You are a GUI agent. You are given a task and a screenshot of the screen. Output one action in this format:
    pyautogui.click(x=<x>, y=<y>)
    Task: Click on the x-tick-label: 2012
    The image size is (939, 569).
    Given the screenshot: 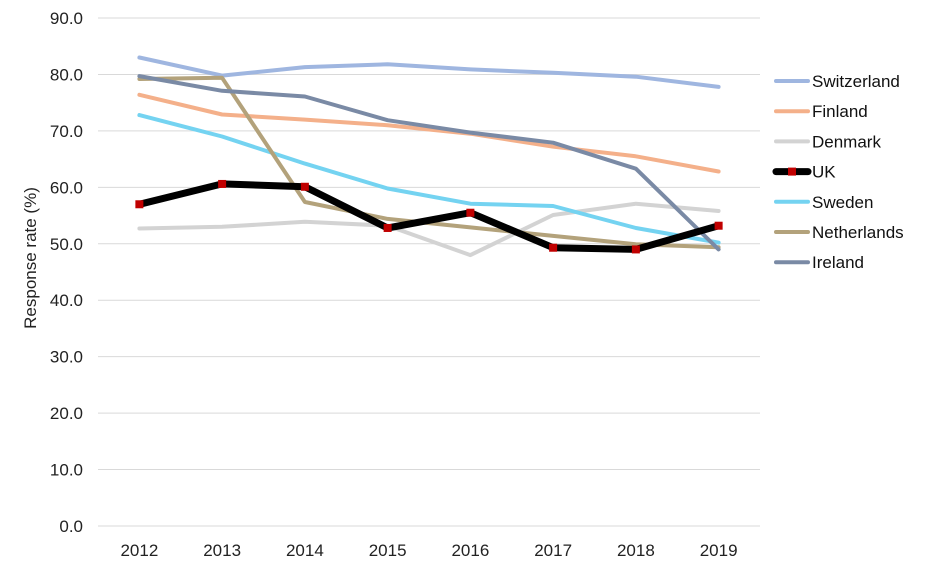 What is the action you would take?
    pyautogui.click(x=139, y=550)
    